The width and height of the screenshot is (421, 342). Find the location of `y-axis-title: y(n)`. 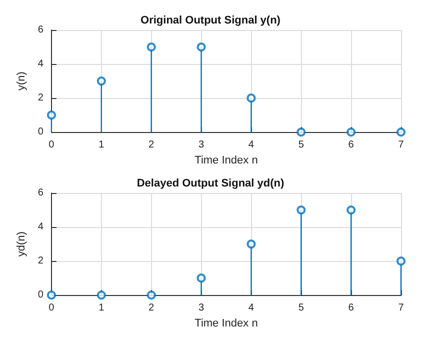

y-axis-title: y(n) is located at coordinates (22, 81).